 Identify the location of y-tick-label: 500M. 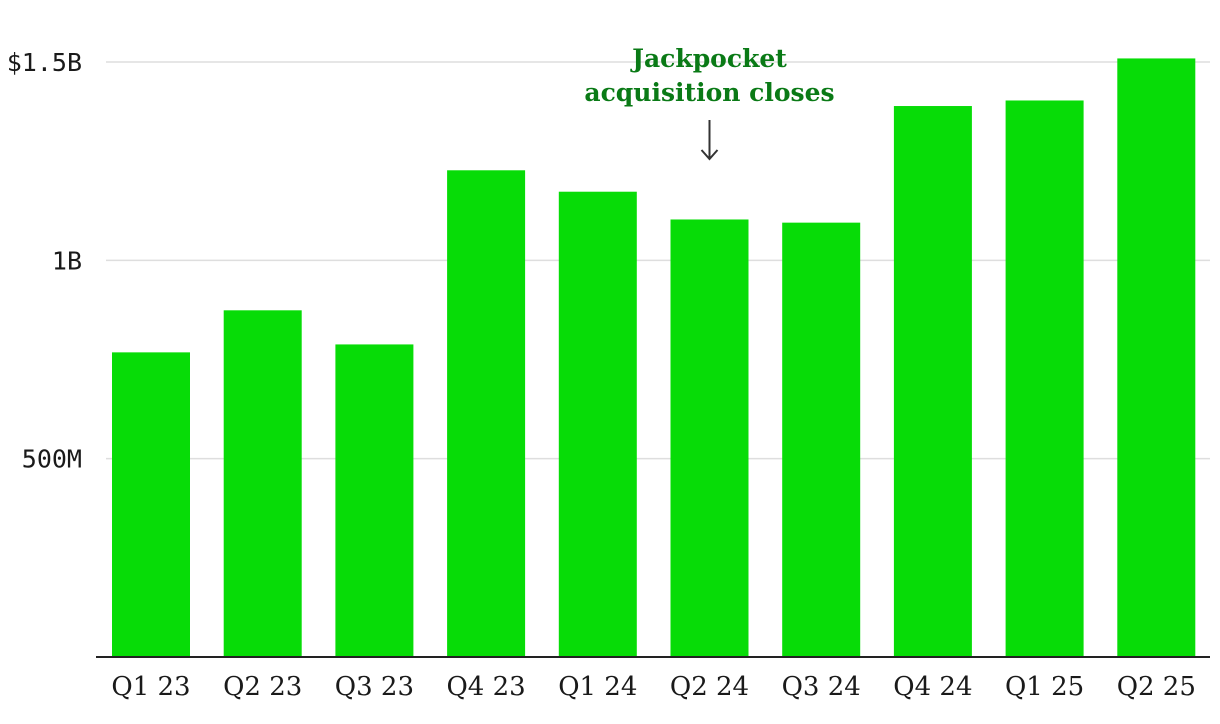
(52, 459).